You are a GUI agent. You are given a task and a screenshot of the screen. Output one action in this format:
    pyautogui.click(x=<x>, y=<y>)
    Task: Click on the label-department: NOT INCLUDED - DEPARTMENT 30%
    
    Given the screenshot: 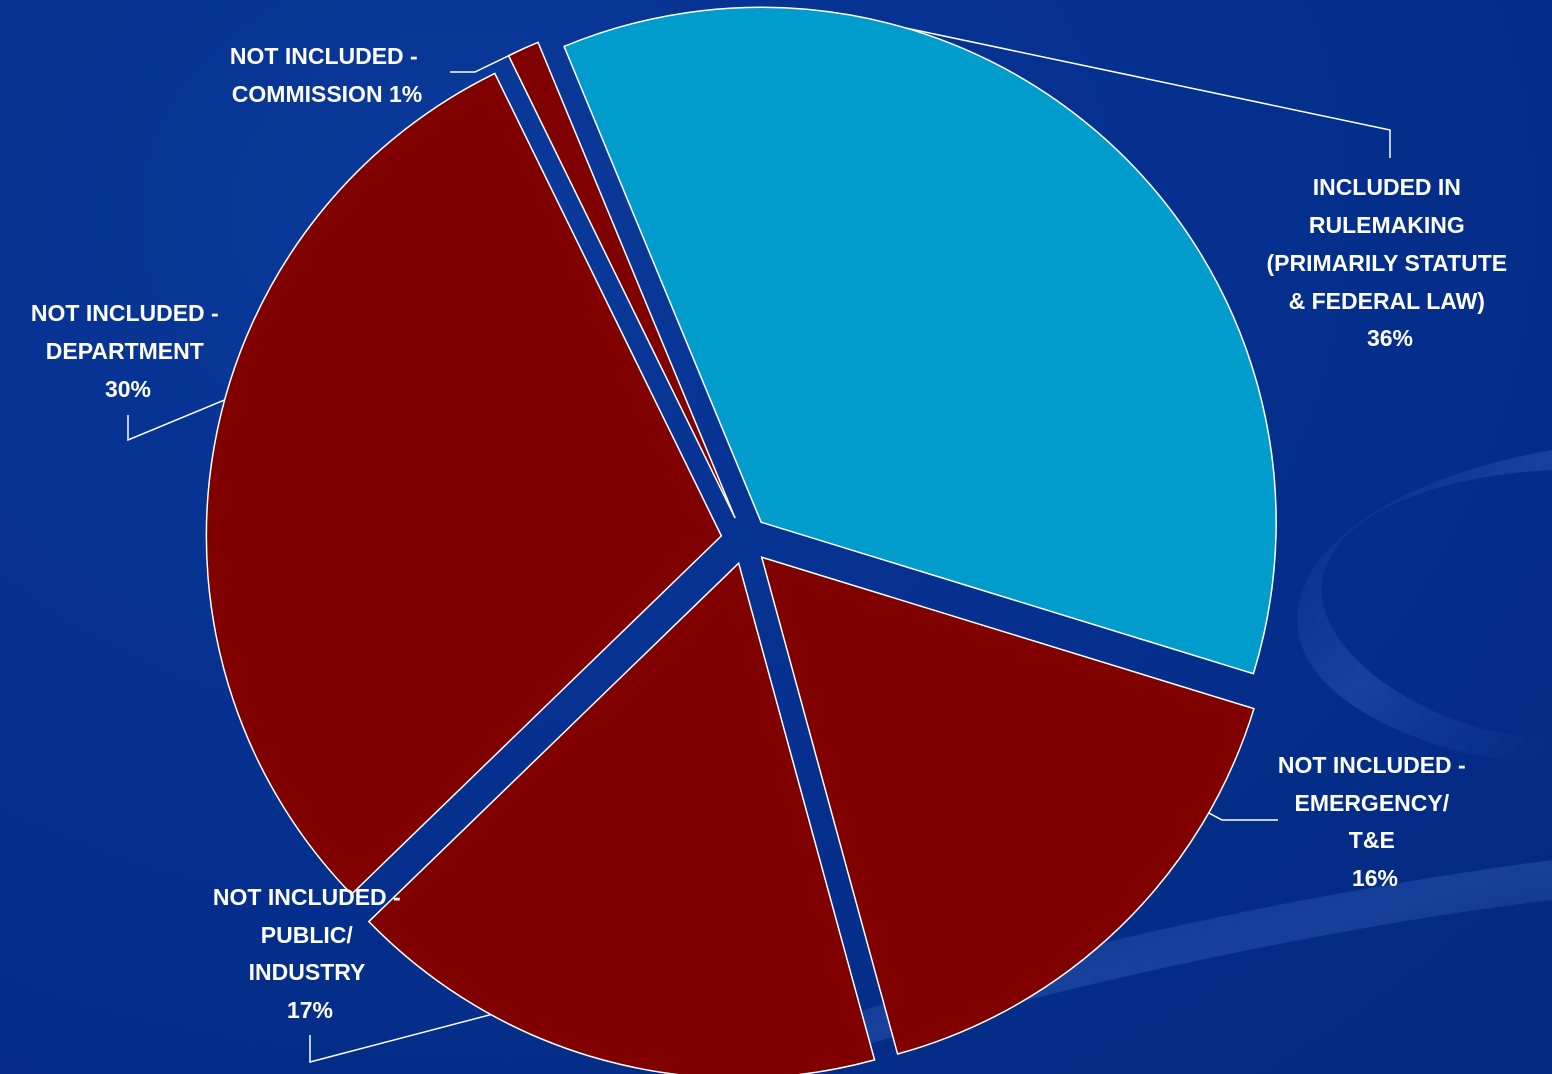 What is the action you would take?
    pyautogui.click(x=128, y=351)
    